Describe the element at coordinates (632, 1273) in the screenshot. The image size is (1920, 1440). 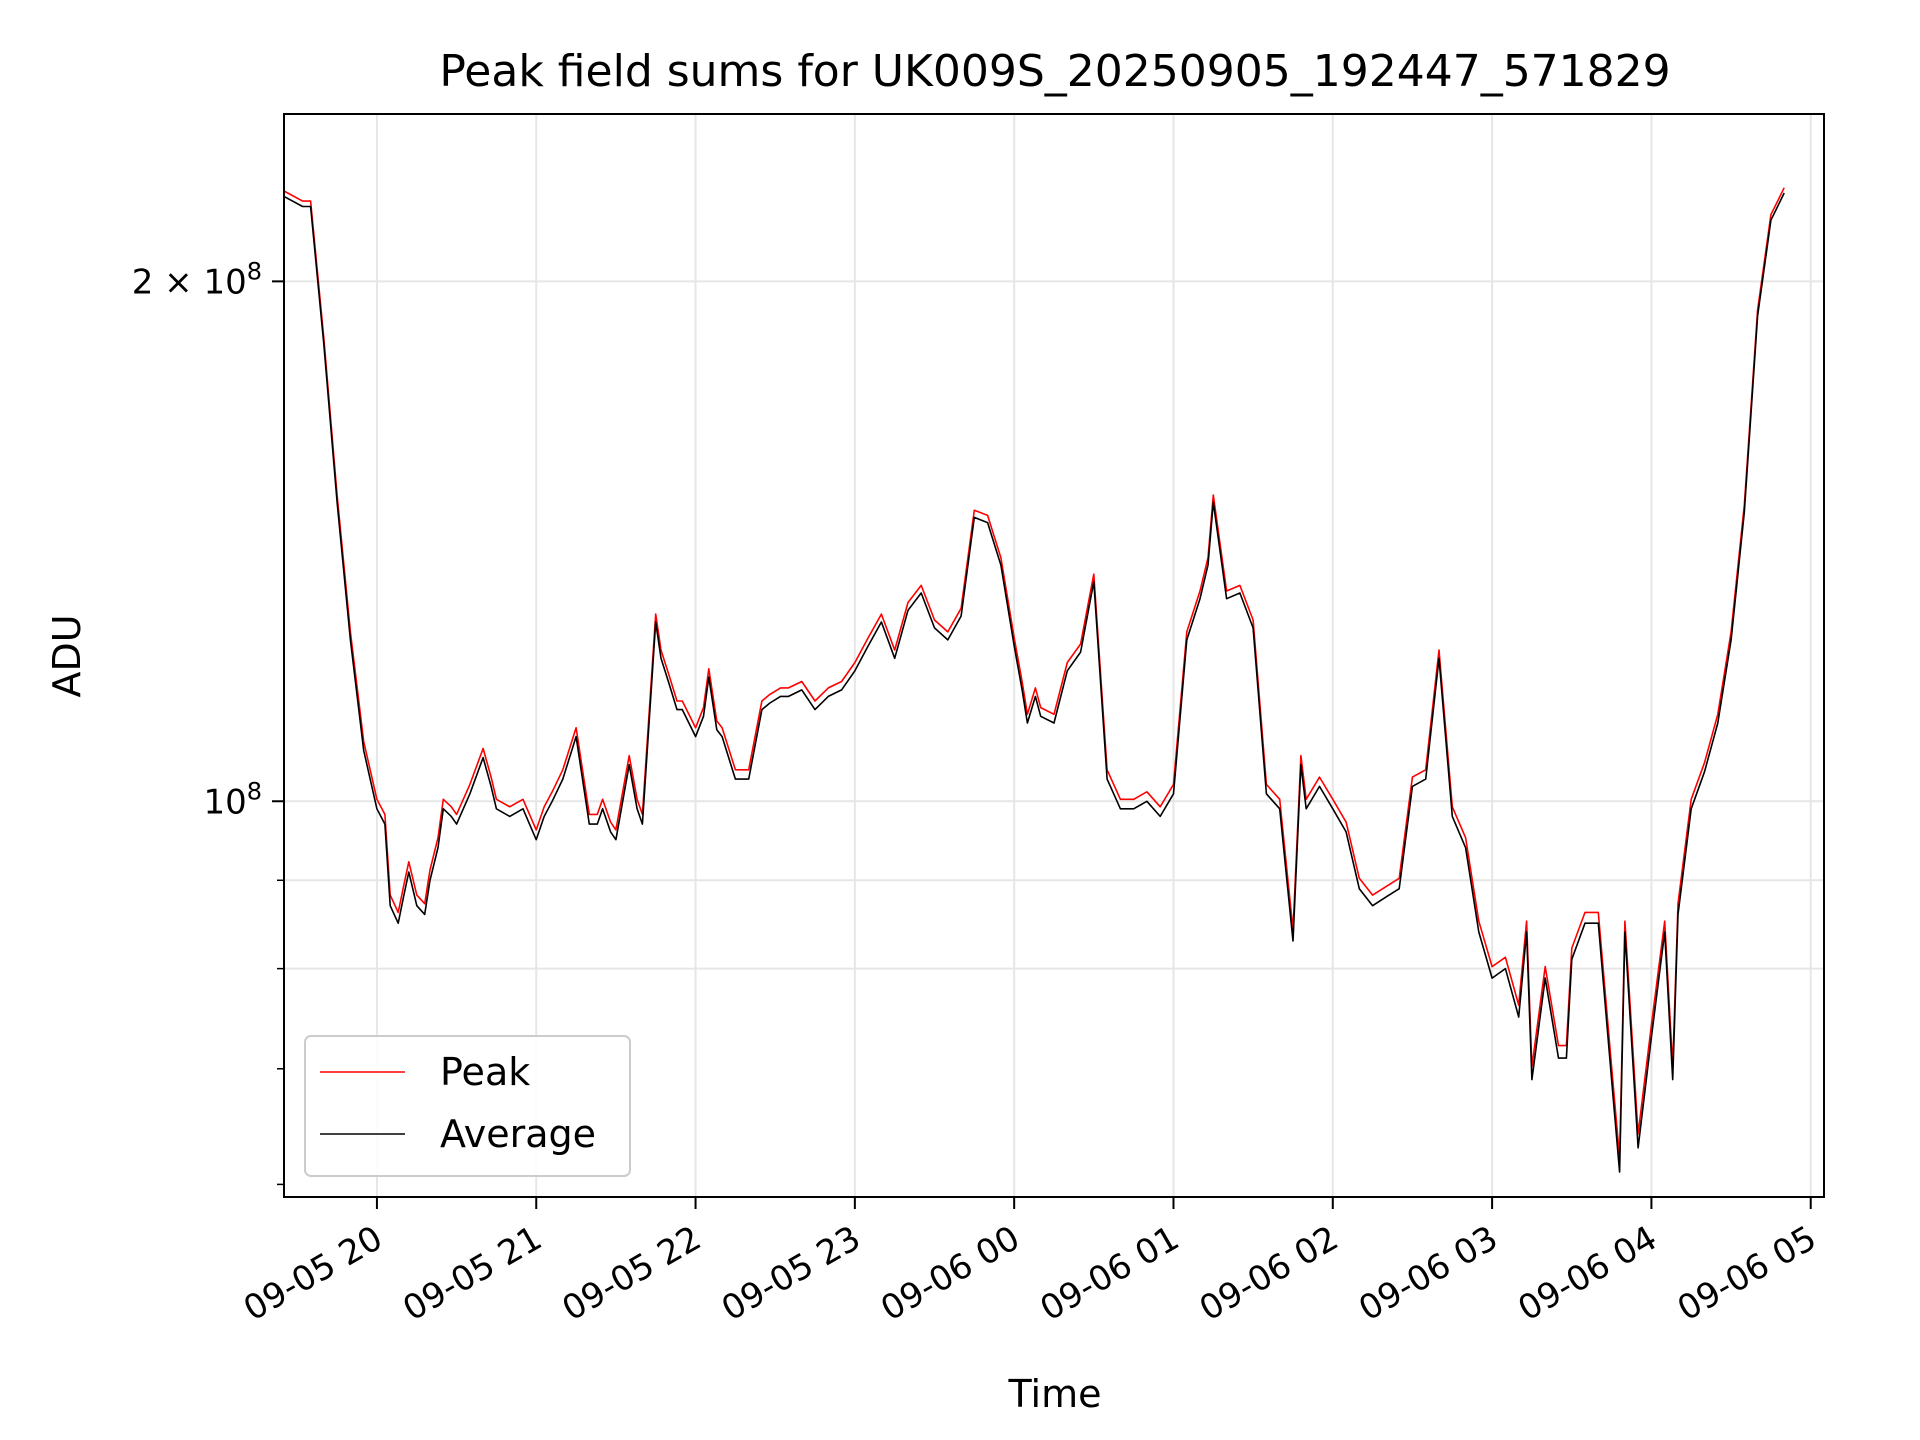
I see `x-tick-label: 09-05 22` at that location.